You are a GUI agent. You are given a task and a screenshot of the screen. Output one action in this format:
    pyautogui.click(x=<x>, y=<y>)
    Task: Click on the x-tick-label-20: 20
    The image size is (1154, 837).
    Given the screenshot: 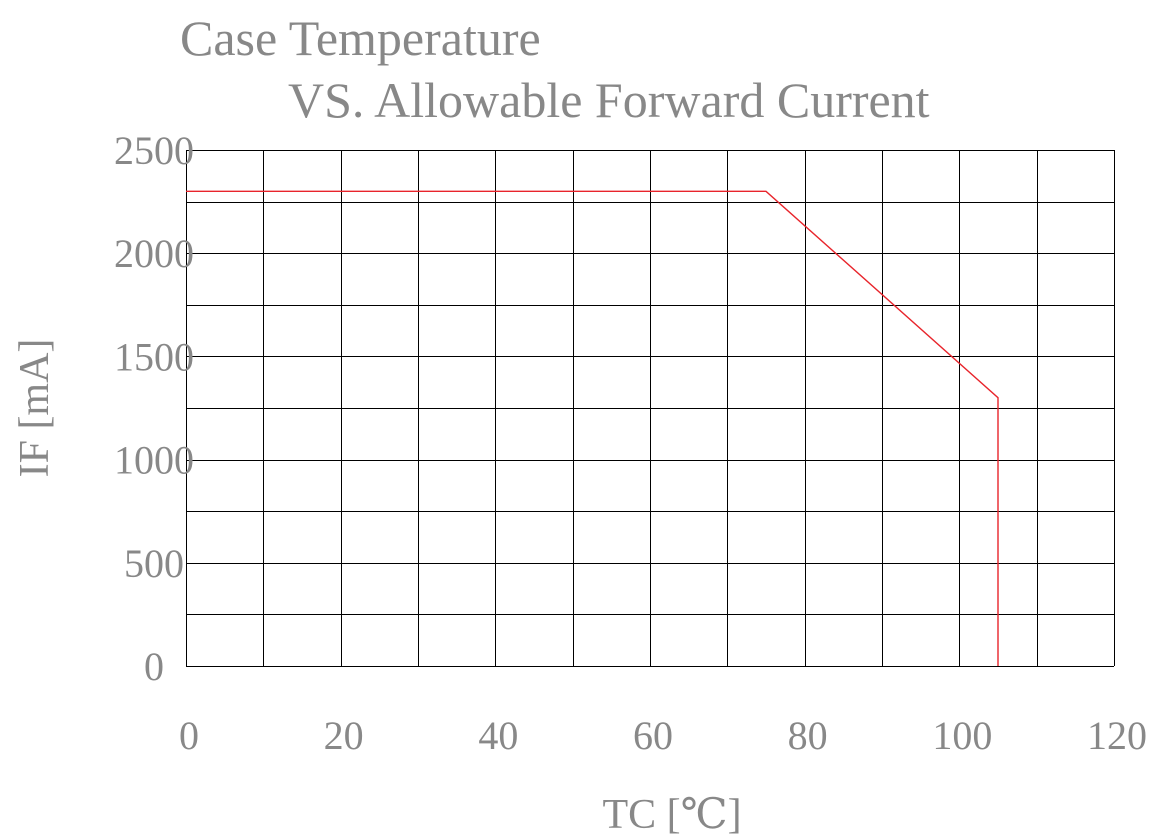 What is the action you would take?
    pyautogui.click(x=344, y=735)
    